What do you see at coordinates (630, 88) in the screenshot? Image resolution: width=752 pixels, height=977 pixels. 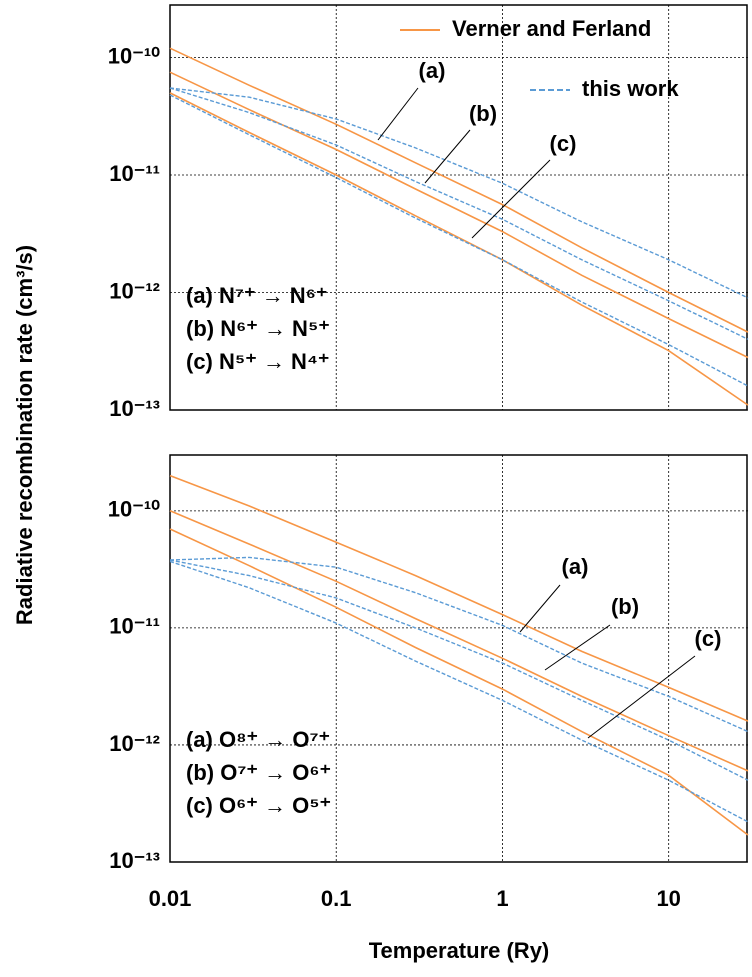 I see `legend-label: this work` at bounding box center [630, 88].